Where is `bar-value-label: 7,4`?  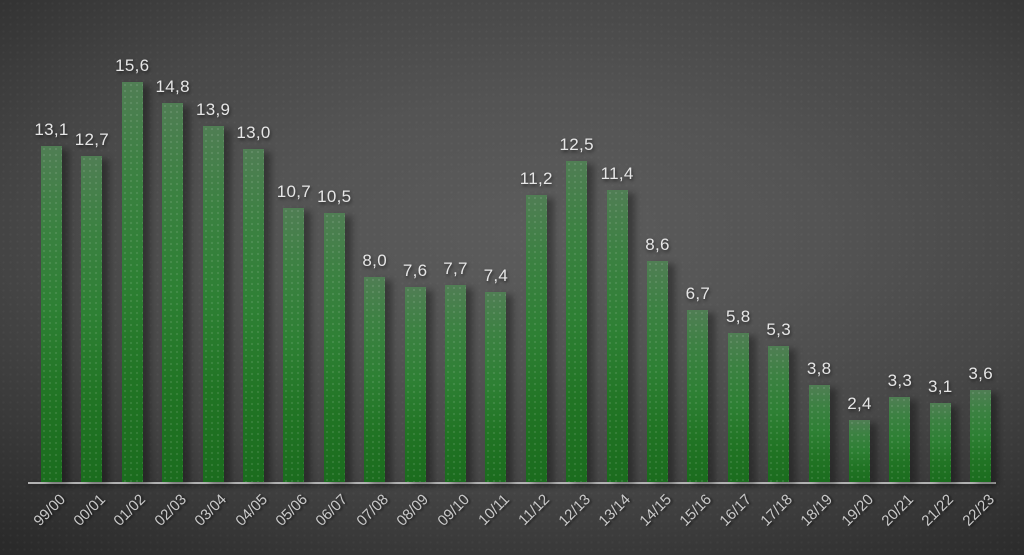
bar-value-label: 7,4 is located at coordinates (496, 275).